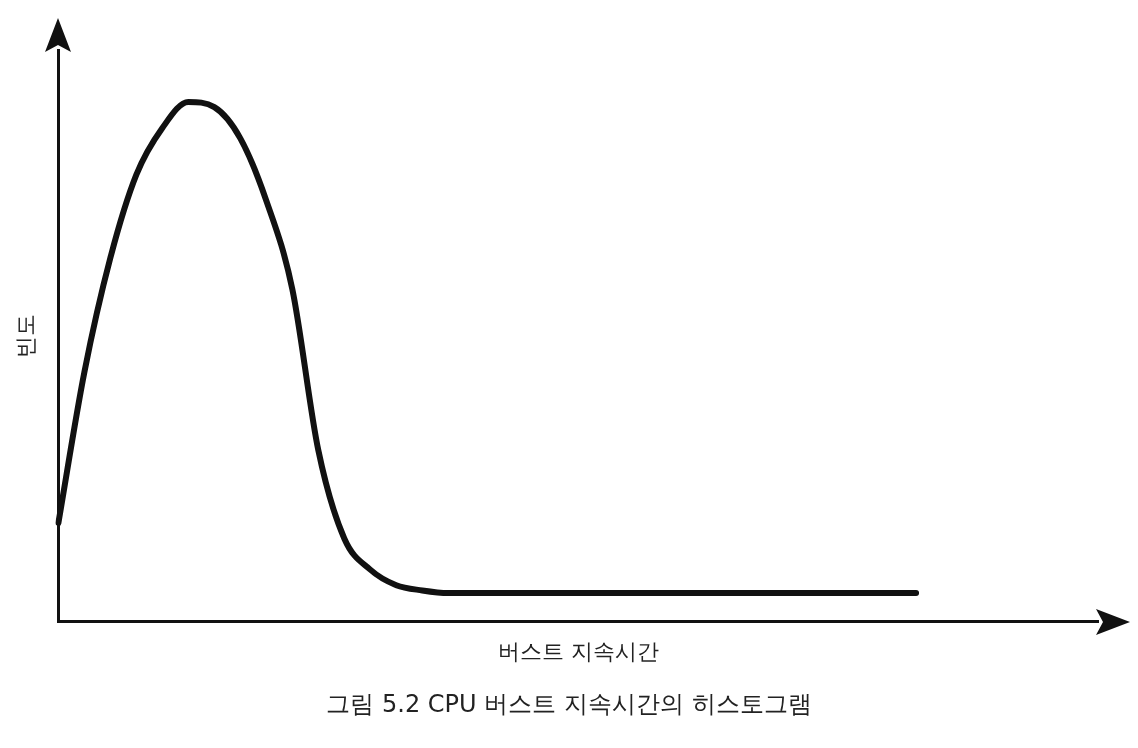 Image resolution: width=1138 pixels, height=748 pixels. Describe the element at coordinates (569, 704) in the screenshot. I see `text: 그림 5.2 CPU 버스트 지속시간의 히스토그램` at that location.